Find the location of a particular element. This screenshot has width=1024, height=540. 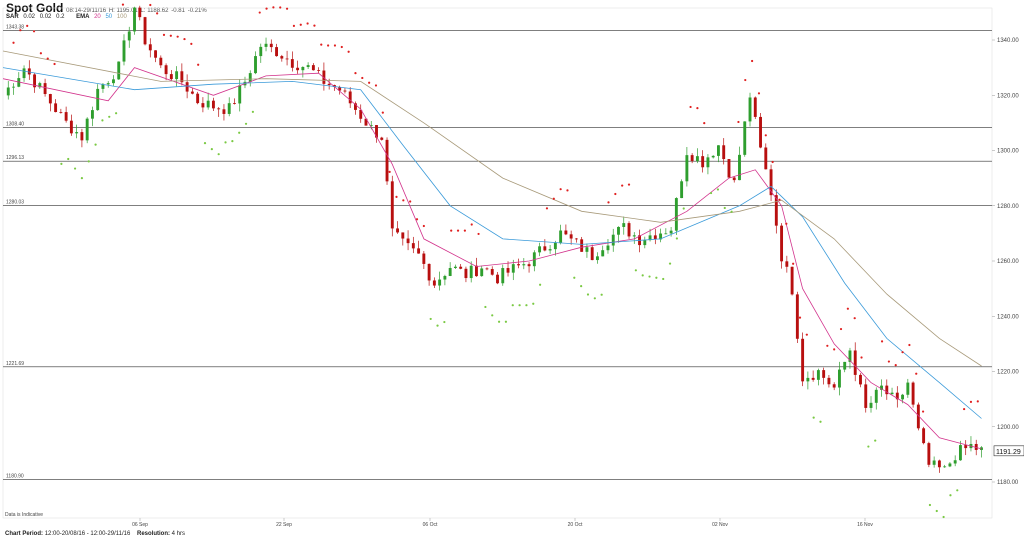

last-price-box is located at coordinates (1008, 451).